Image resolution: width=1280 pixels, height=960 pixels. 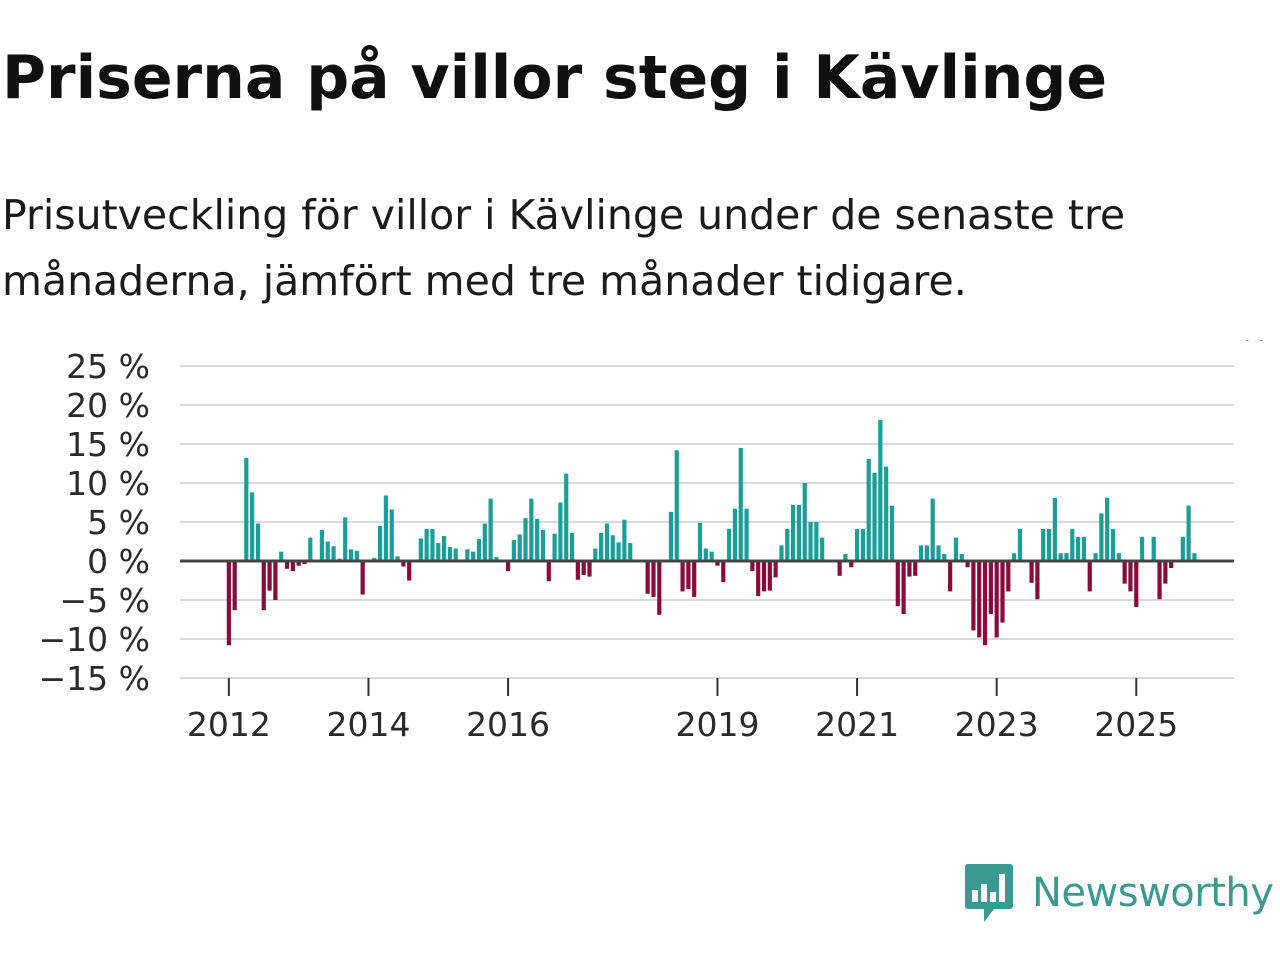 What do you see at coordinates (989, 893) in the screenshot?
I see `newsworthy-logo-icon` at bounding box center [989, 893].